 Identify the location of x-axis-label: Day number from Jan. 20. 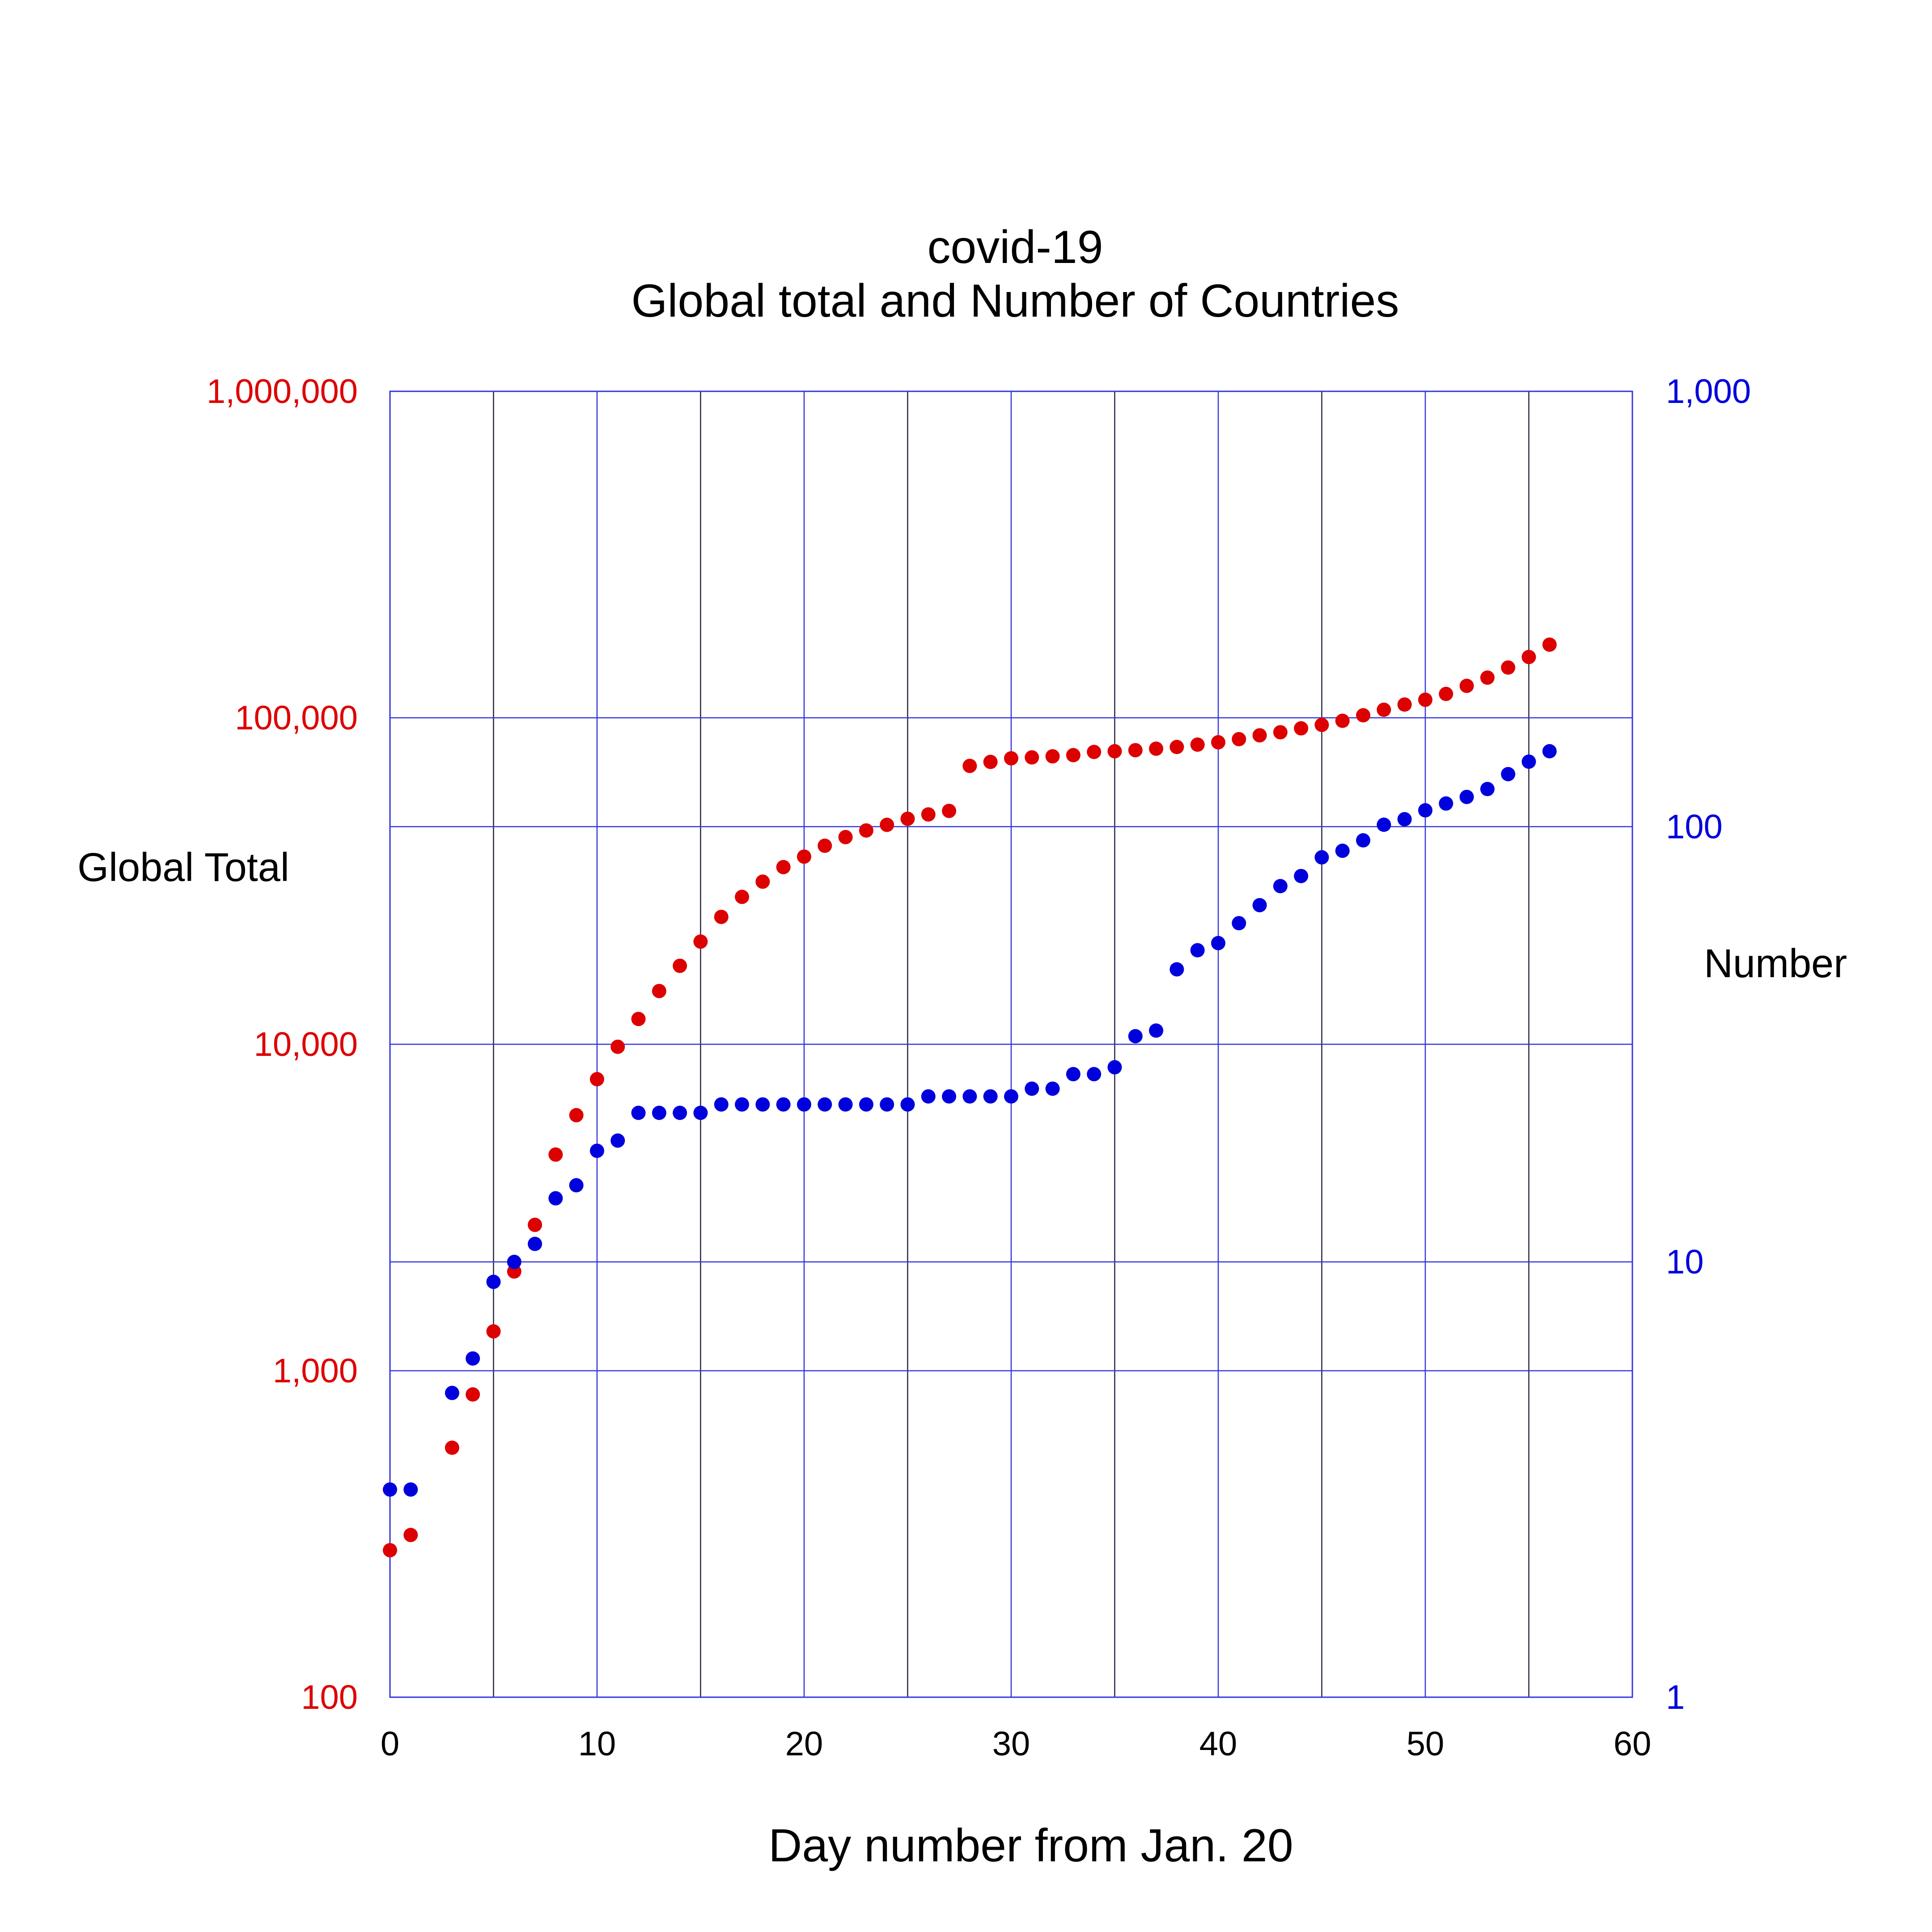
(1030, 1846).